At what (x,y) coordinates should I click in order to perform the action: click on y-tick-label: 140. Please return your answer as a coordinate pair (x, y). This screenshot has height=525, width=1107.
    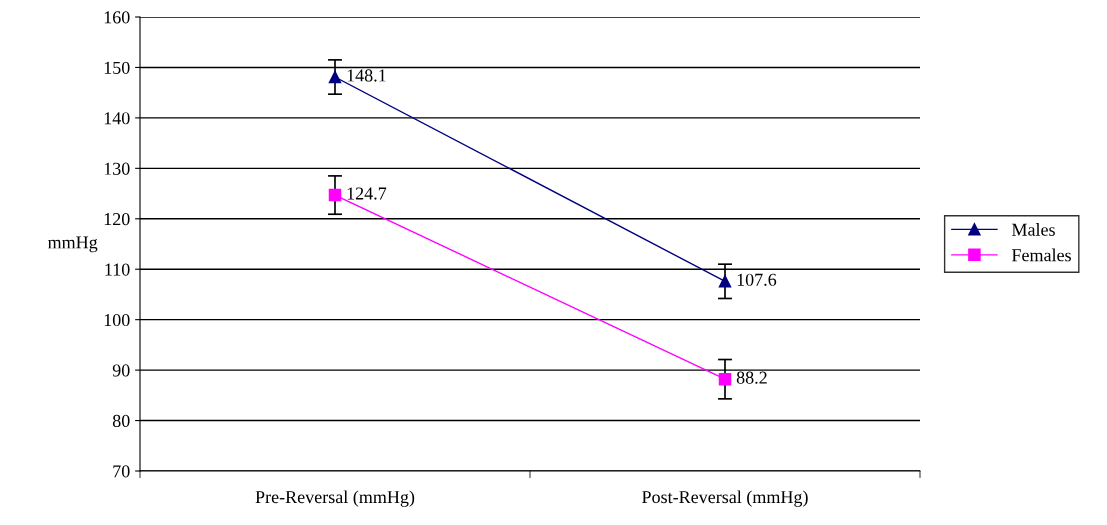
    Looking at the image, I should click on (117, 118).